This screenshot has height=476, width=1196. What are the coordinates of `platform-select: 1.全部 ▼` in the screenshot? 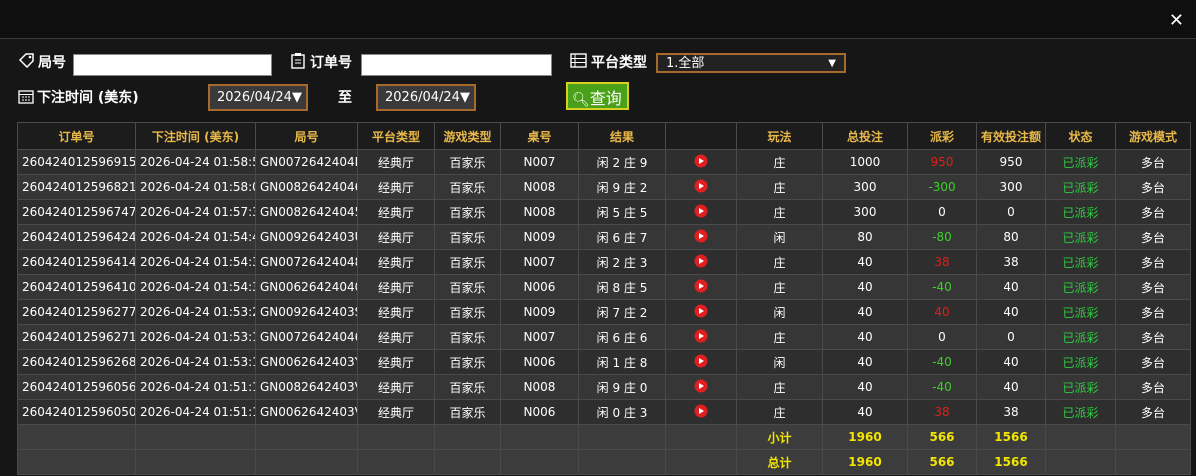 It's located at (751, 63).